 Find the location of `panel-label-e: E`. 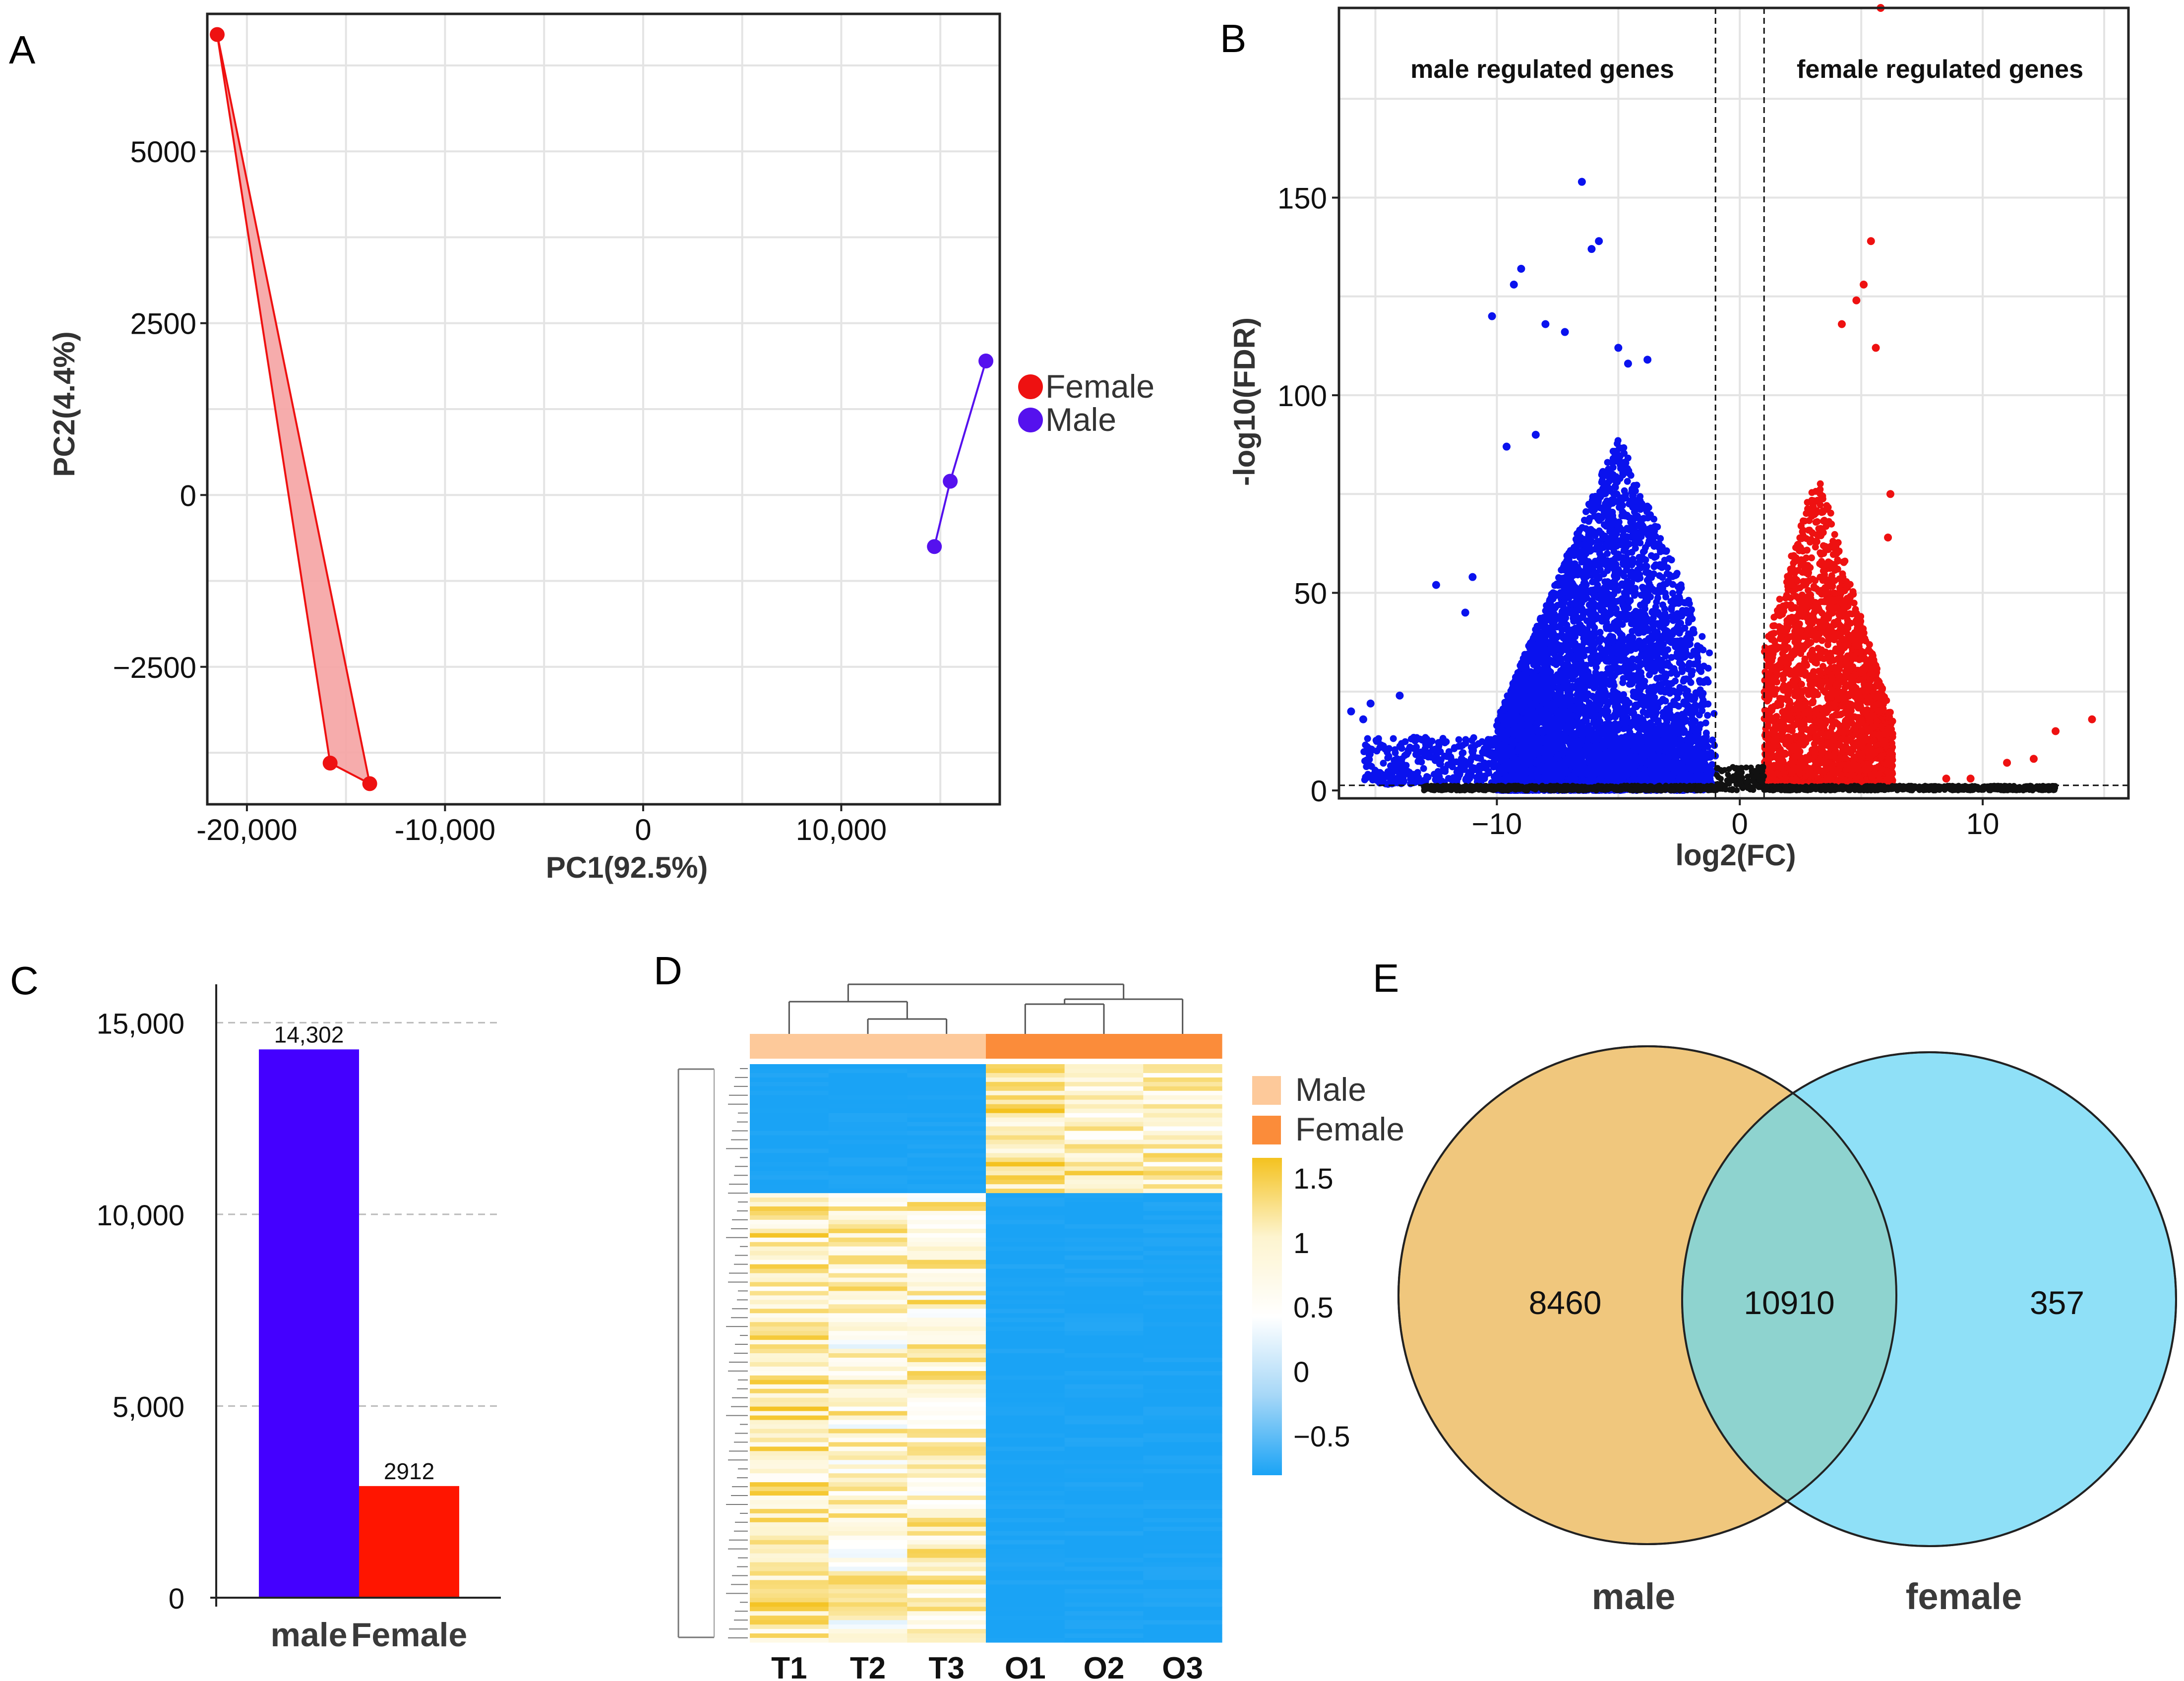

panel-label-e: E is located at coordinates (1386, 978).